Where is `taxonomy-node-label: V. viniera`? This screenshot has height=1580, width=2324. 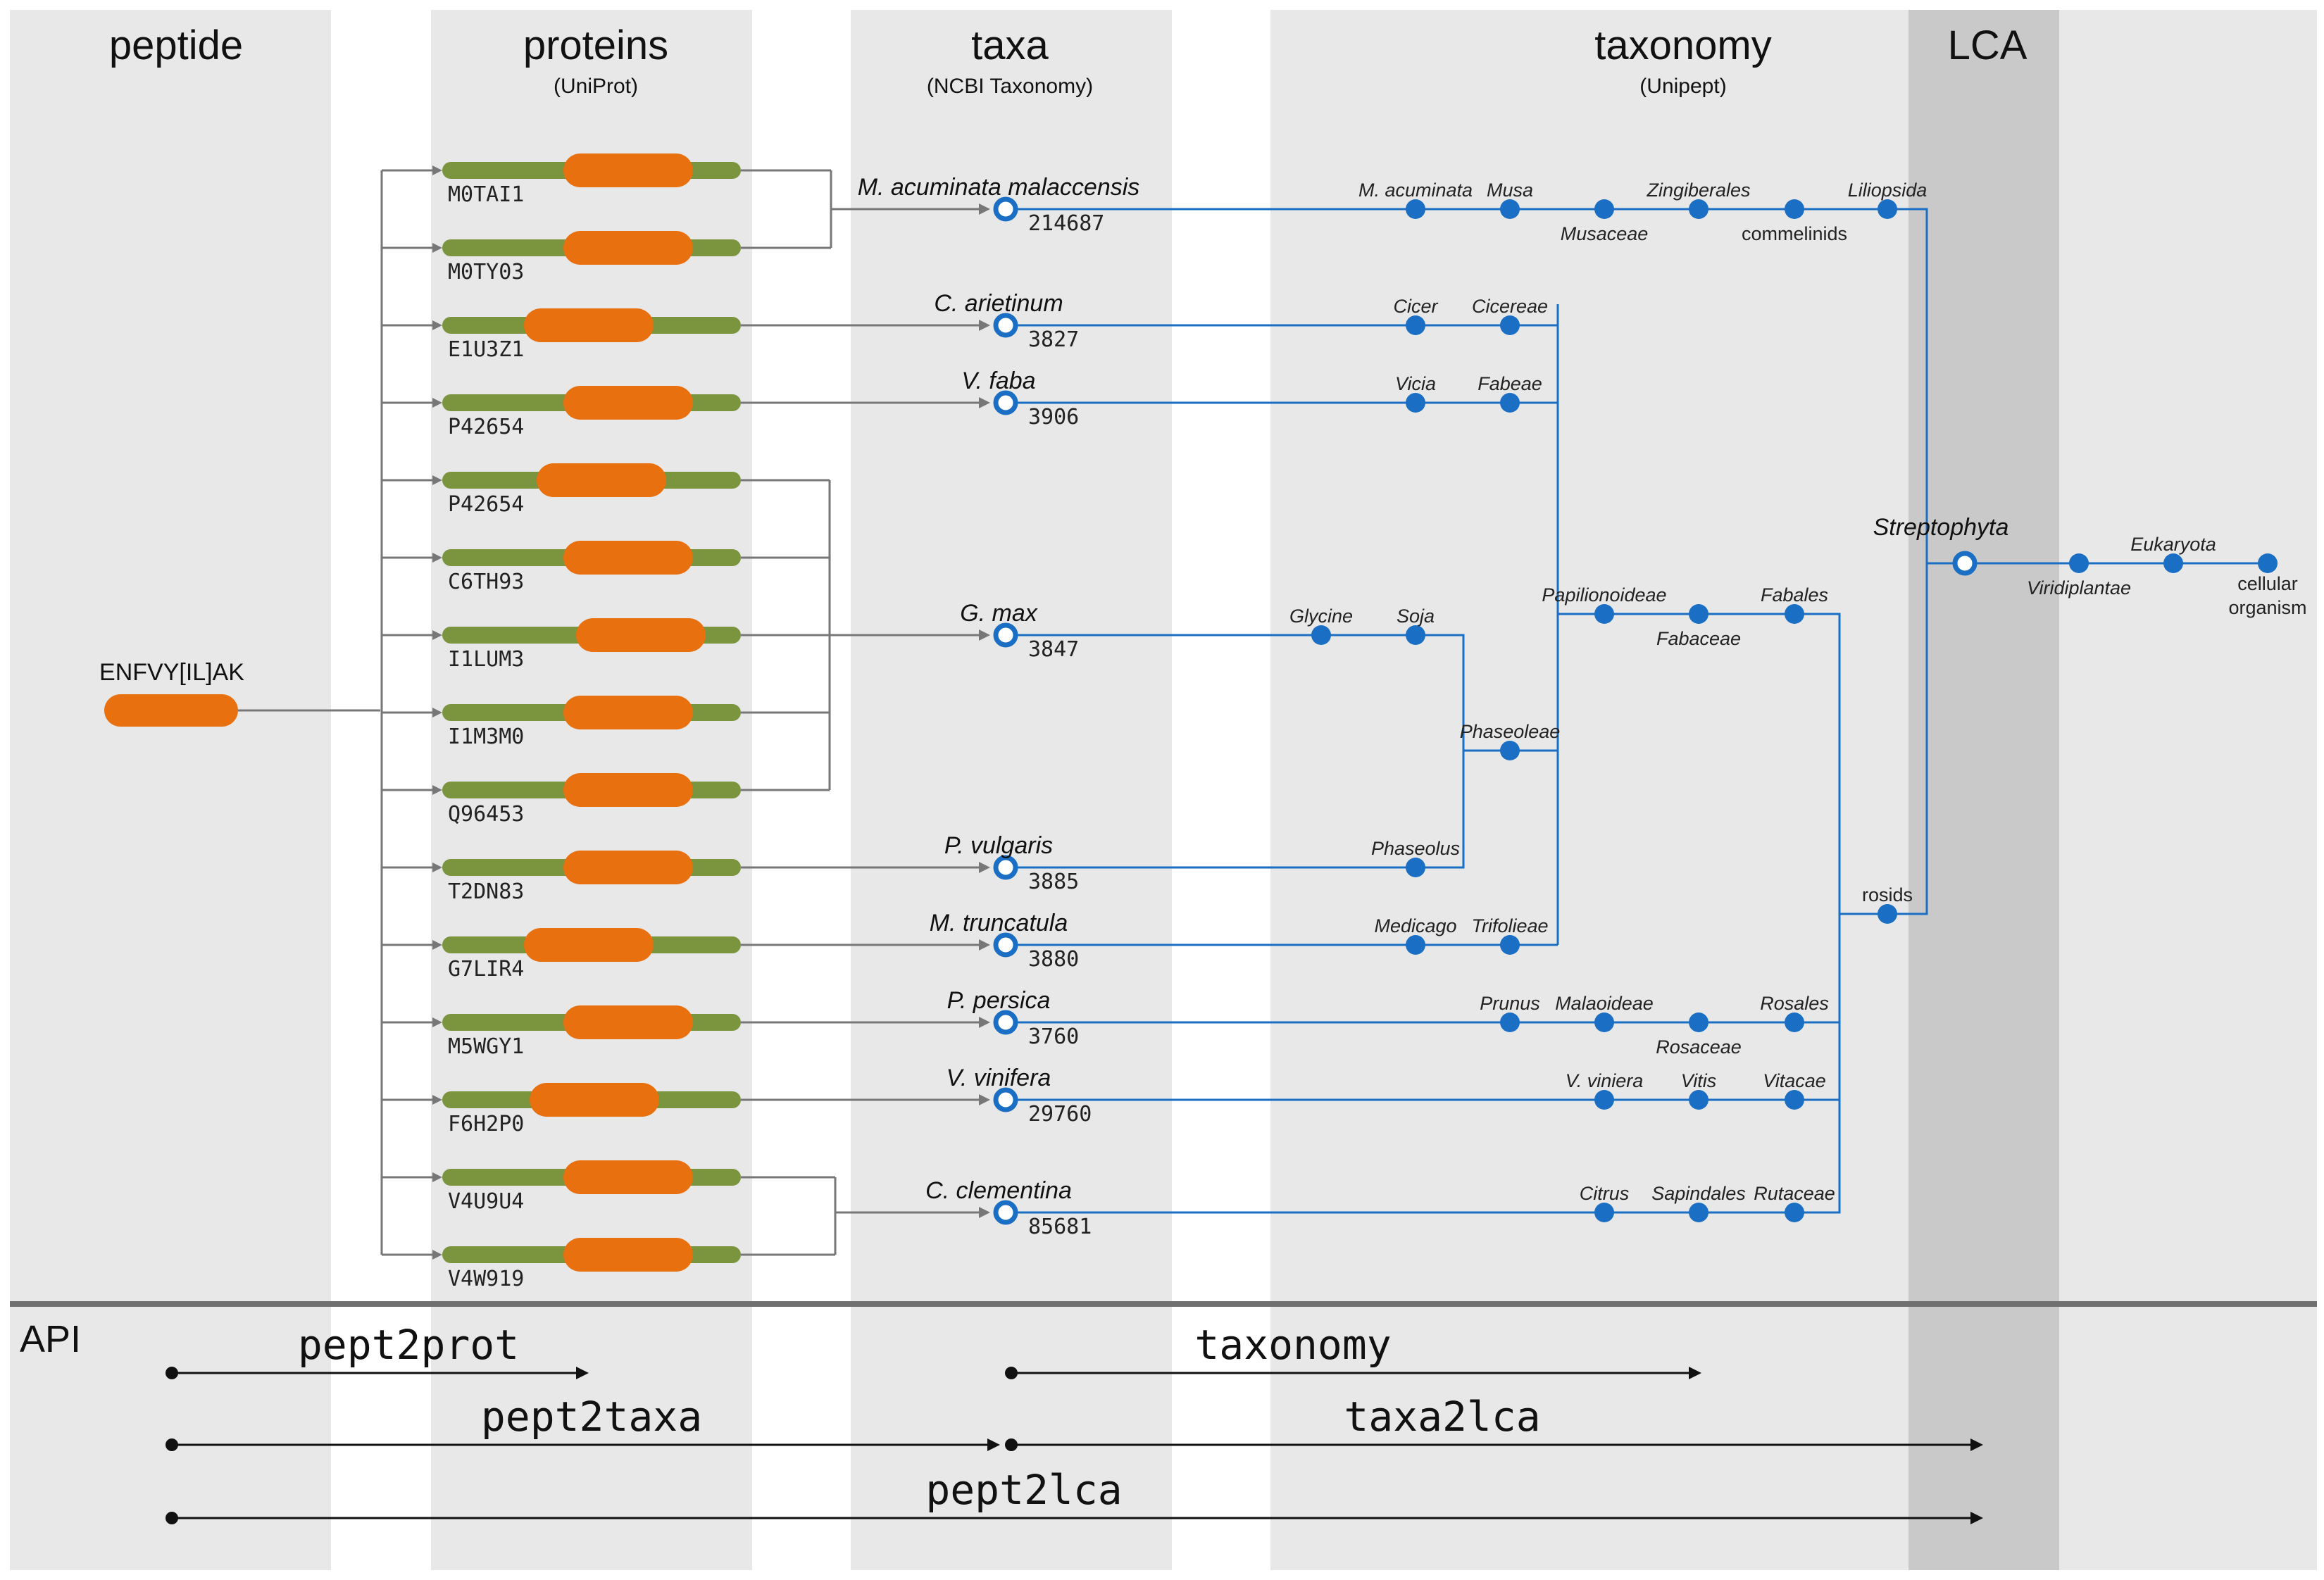
taxonomy-node-label: V. viniera is located at coordinates (1605, 1080).